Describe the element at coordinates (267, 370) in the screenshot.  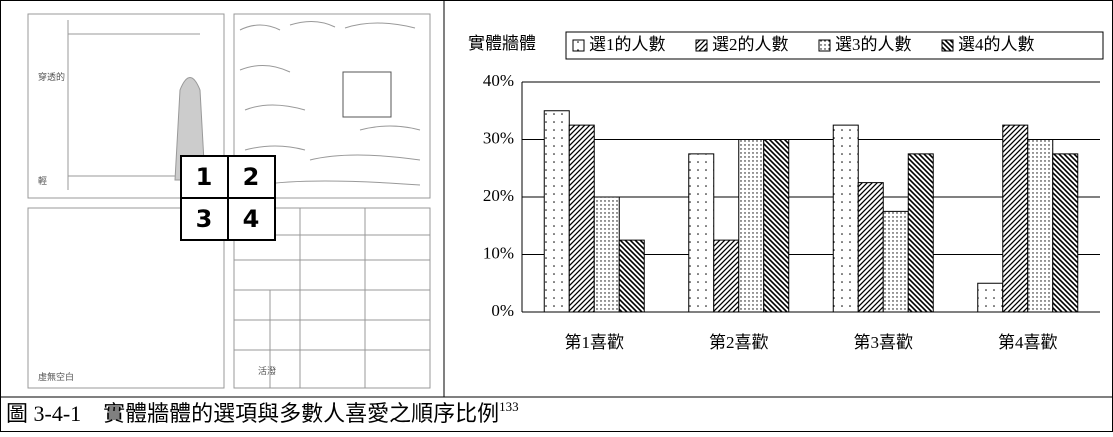
I see `sketch-label: 活潑` at that location.